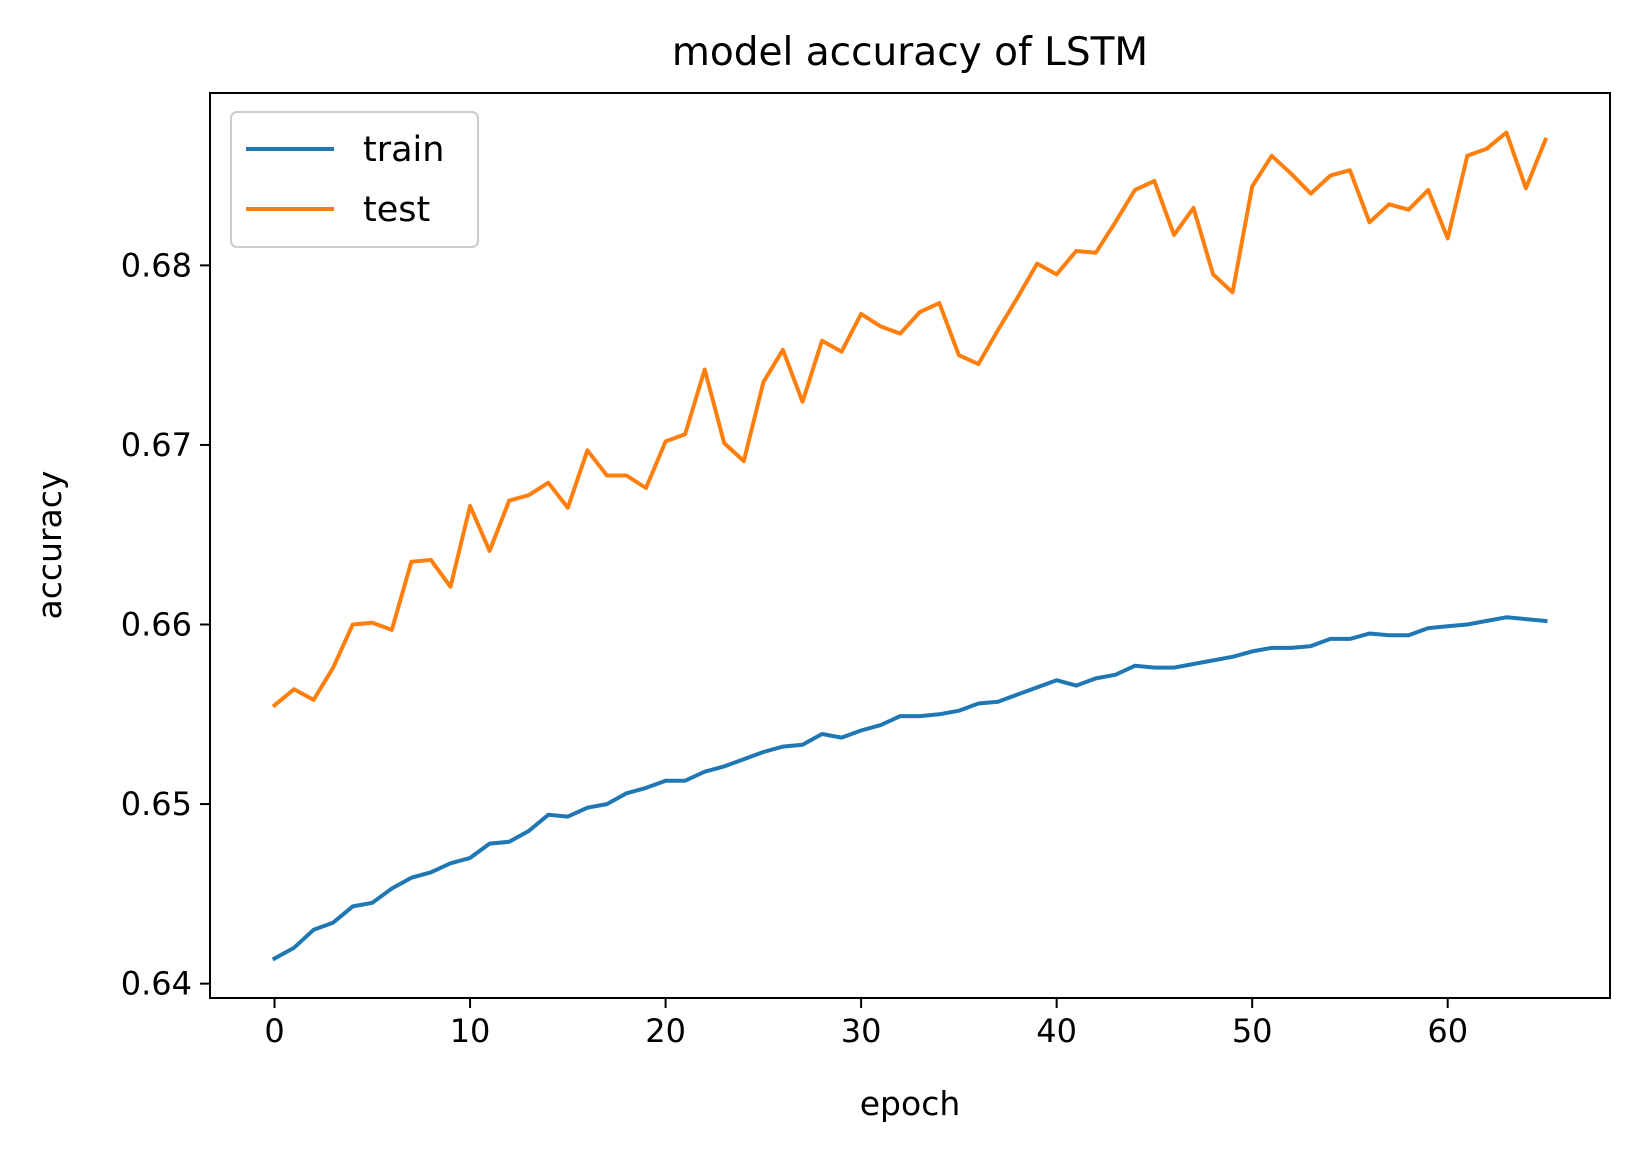 Image resolution: width=1637 pixels, height=1154 pixels. What do you see at coordinates (156, 984) in the screenshot?
I see `y-tick-label: 0.64` at bounding box center [156, 984].